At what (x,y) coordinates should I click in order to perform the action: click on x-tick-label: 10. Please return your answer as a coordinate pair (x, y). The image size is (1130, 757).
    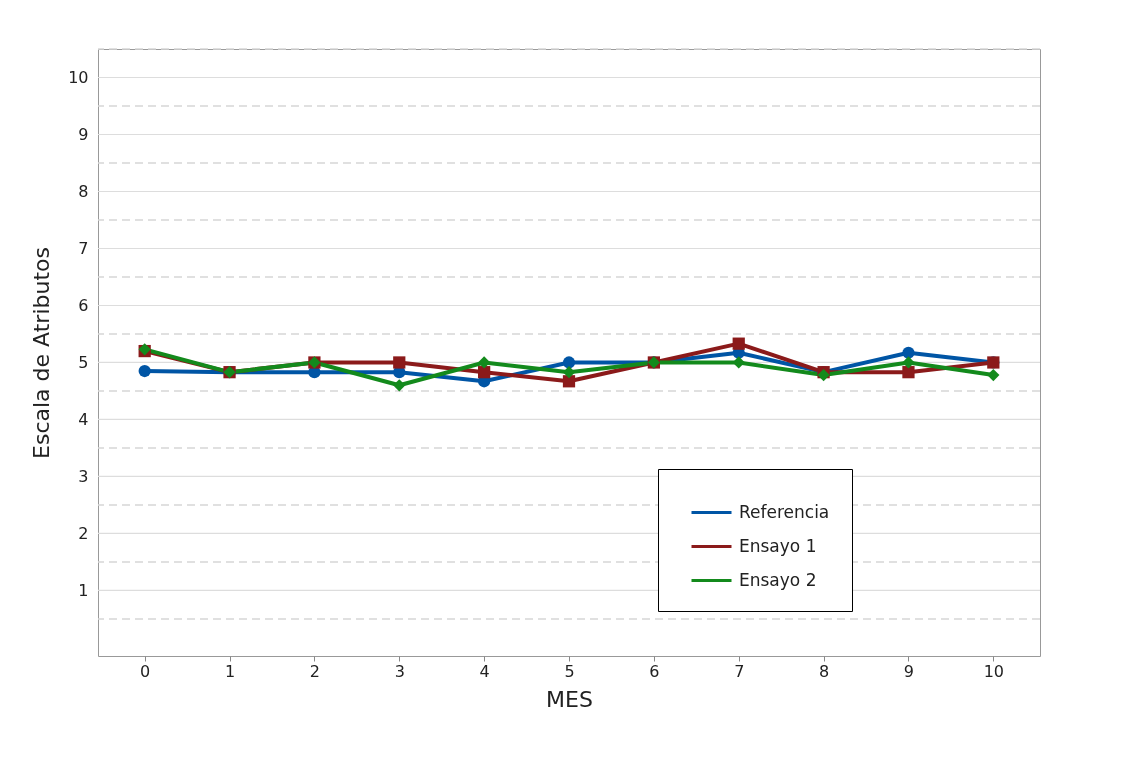
    Looking at the image, I should click on (993, 671).